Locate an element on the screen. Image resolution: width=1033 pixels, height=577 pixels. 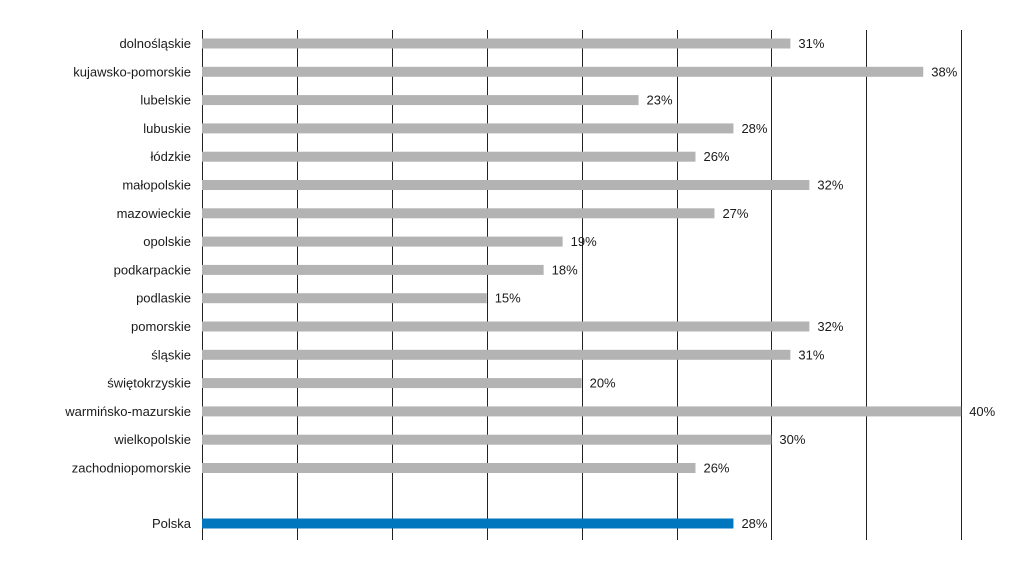
value-label-row-4: 26% is located at coordinates (716, 156).